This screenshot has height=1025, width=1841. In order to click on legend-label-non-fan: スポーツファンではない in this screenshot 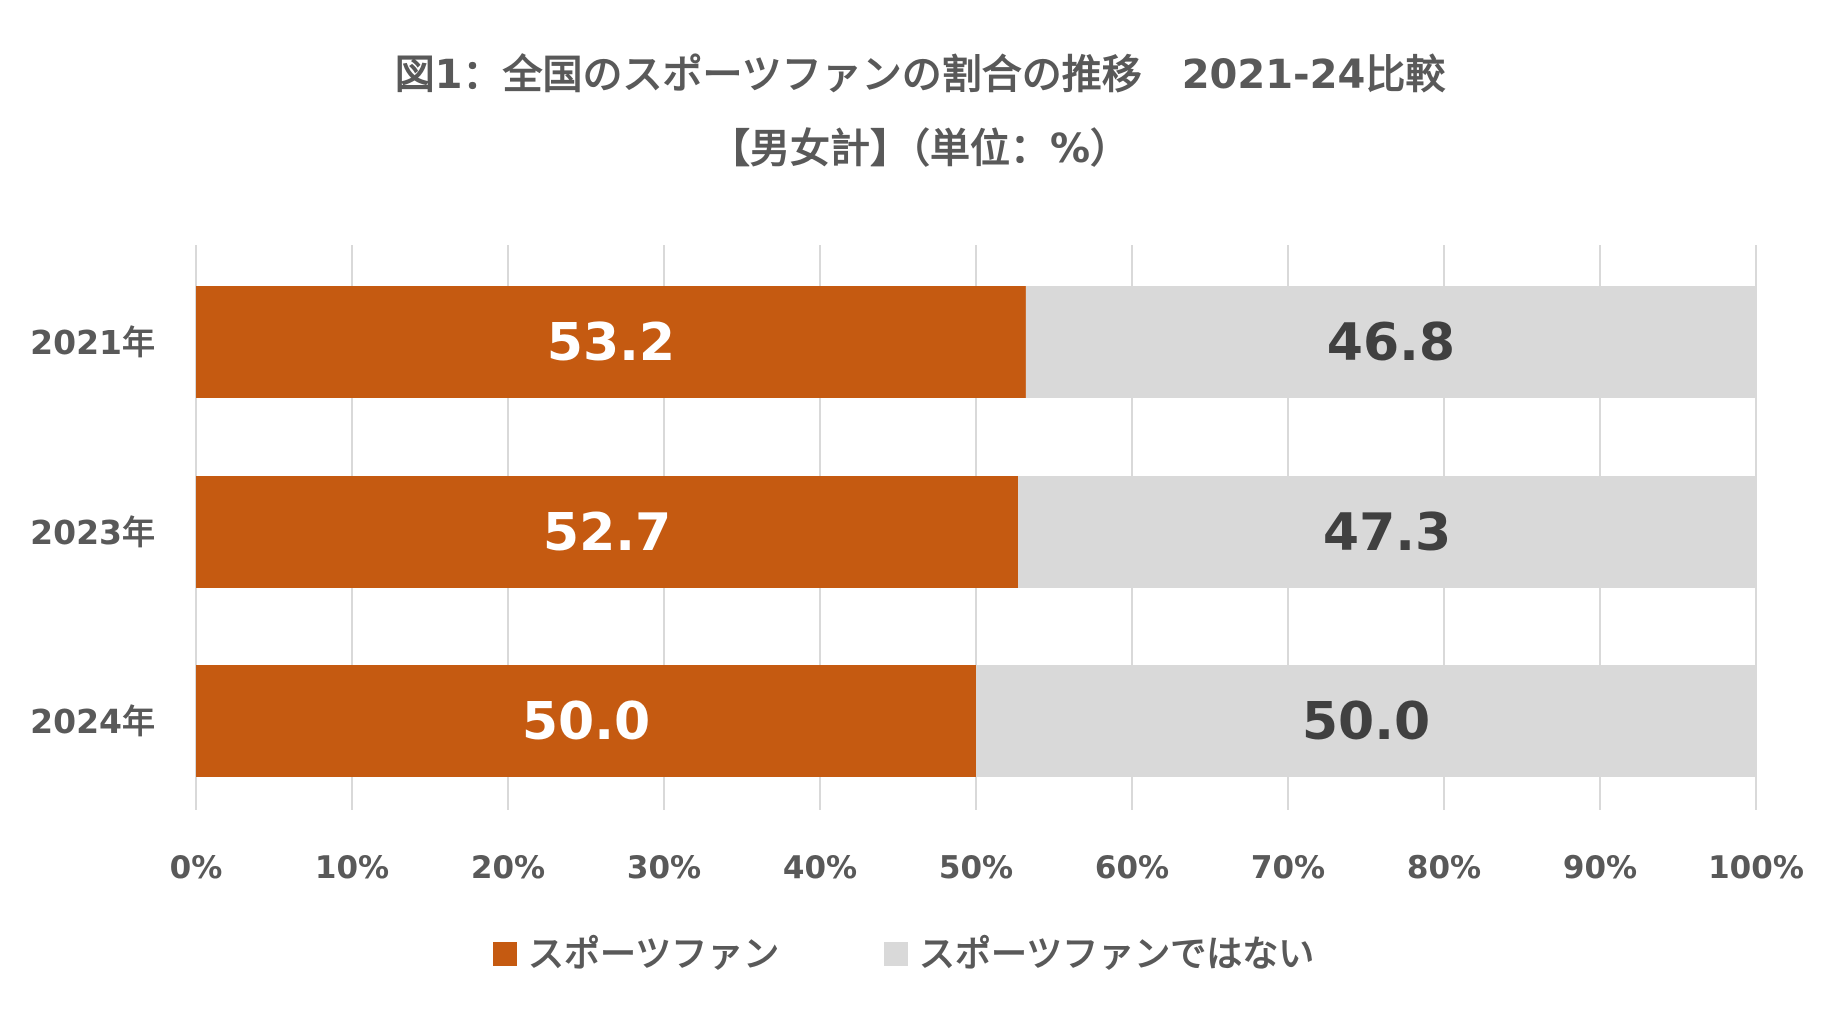, I will do `click(1116, 954)`.